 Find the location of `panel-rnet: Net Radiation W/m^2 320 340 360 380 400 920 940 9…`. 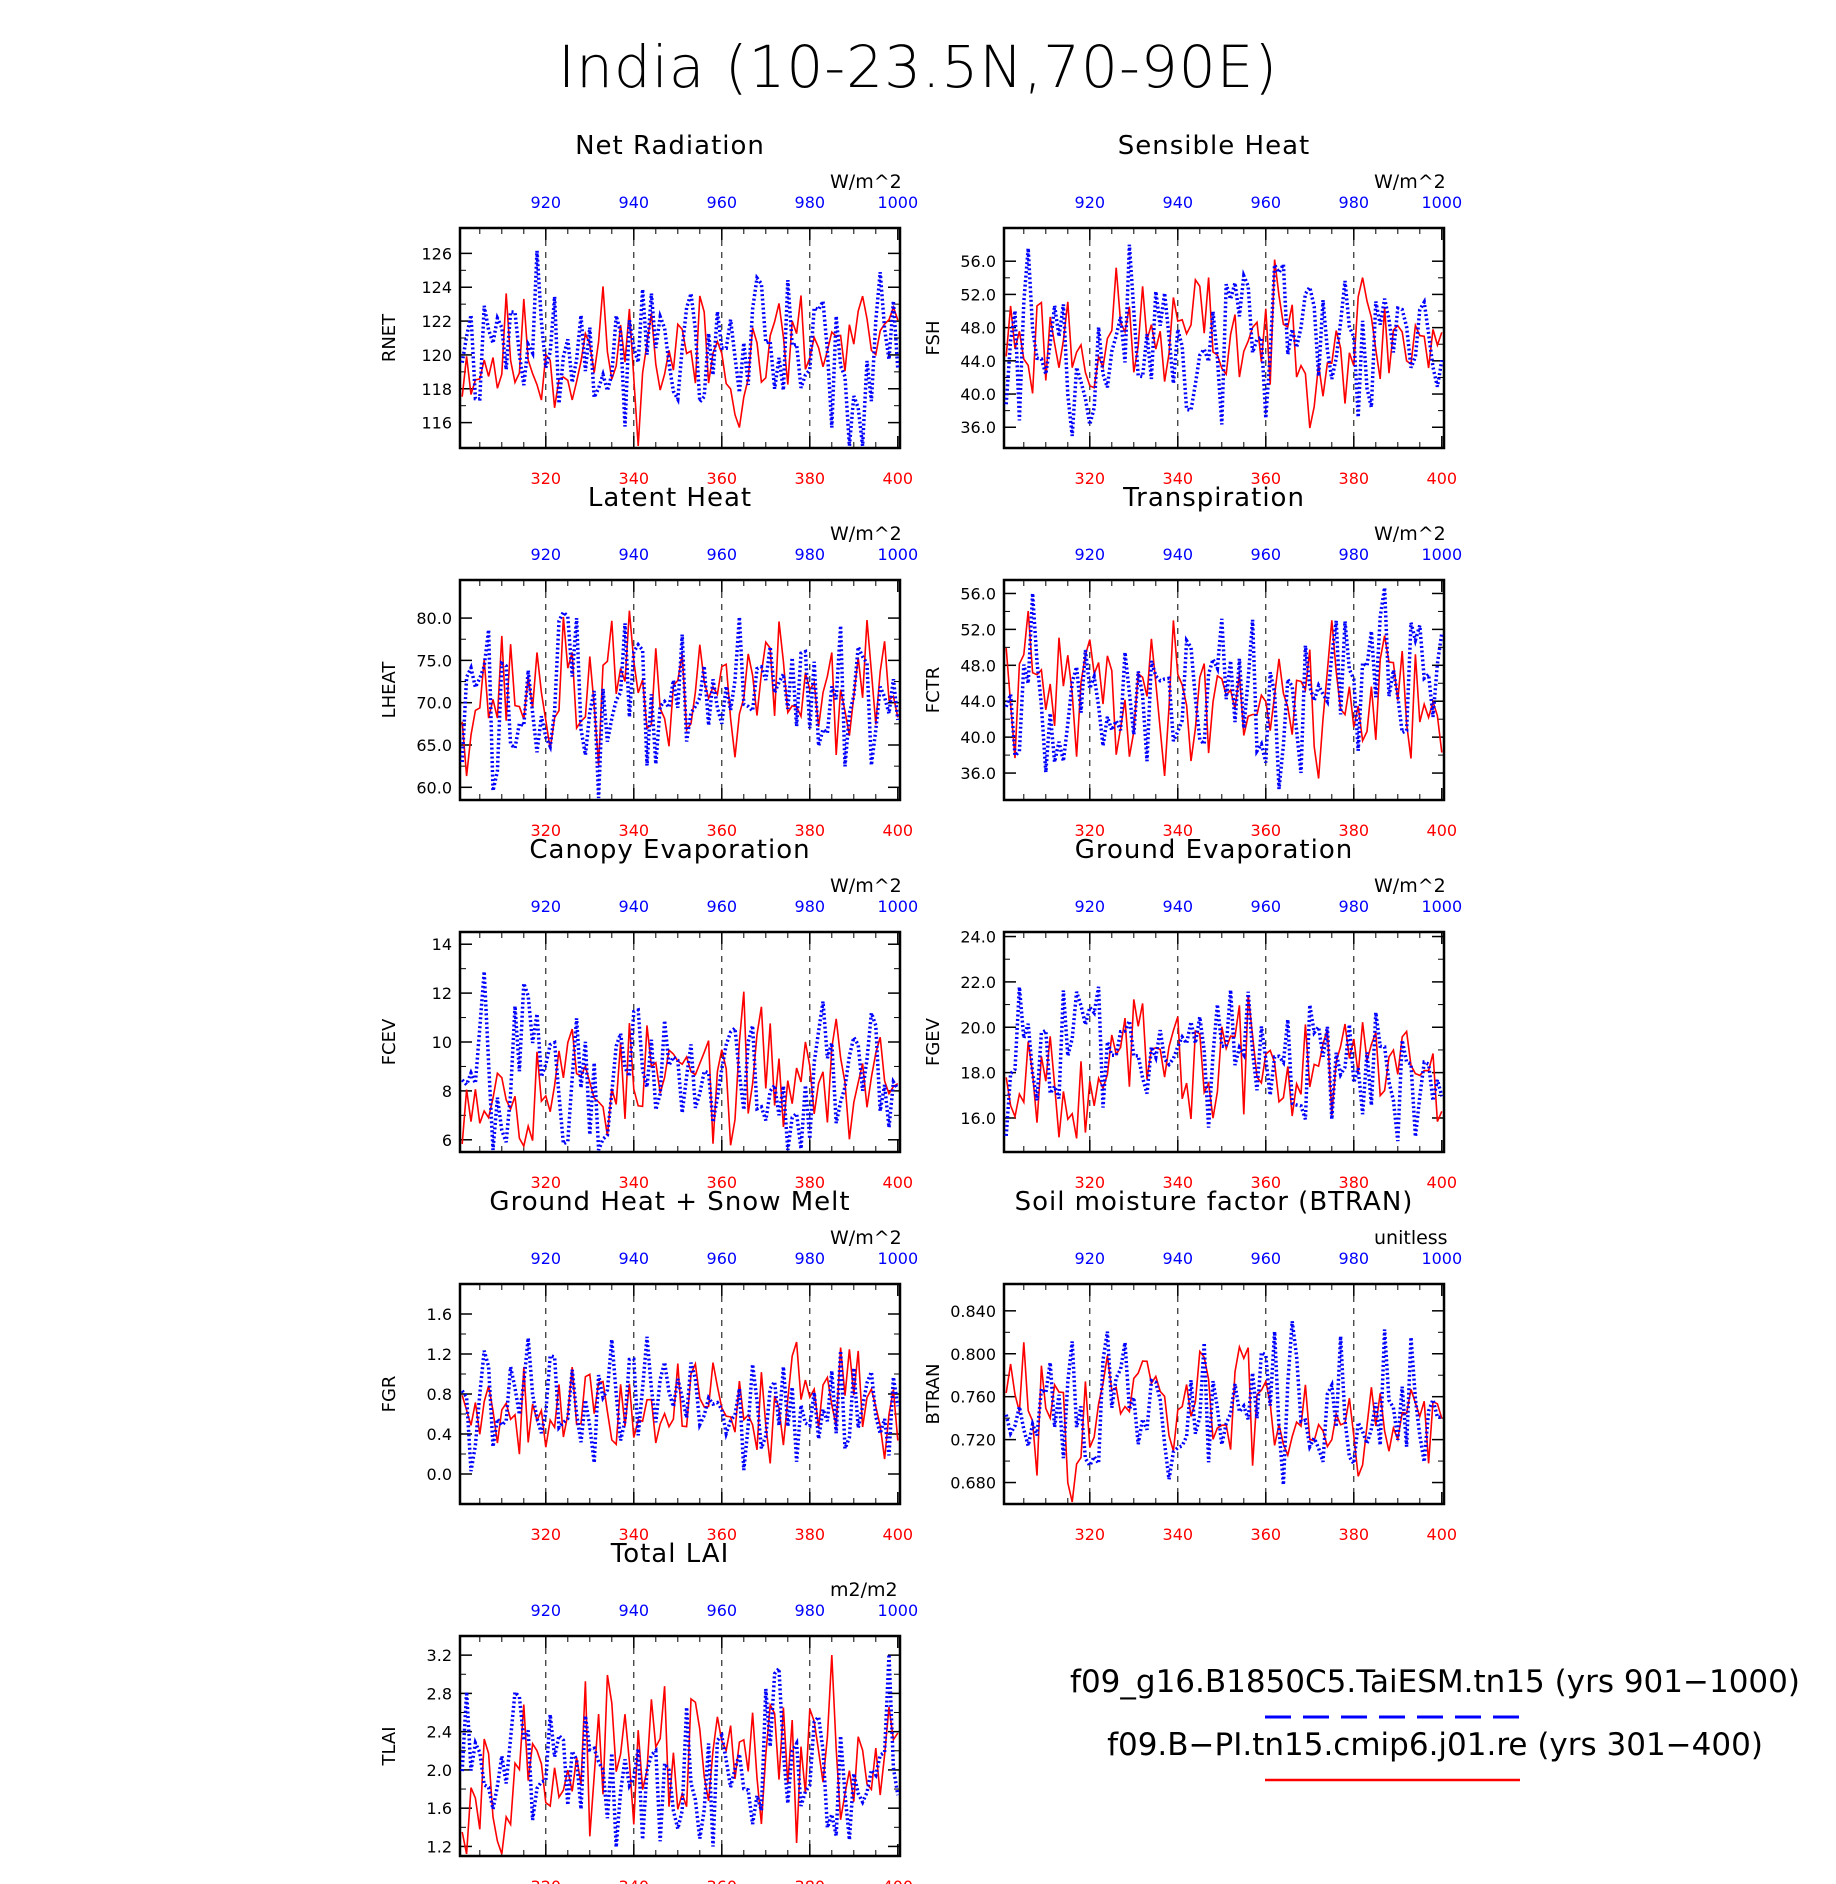

panel-rnet: Net Radiation W/m^2 320 340 360 380 400 920 940 9… is located at coordinates (648, 309).